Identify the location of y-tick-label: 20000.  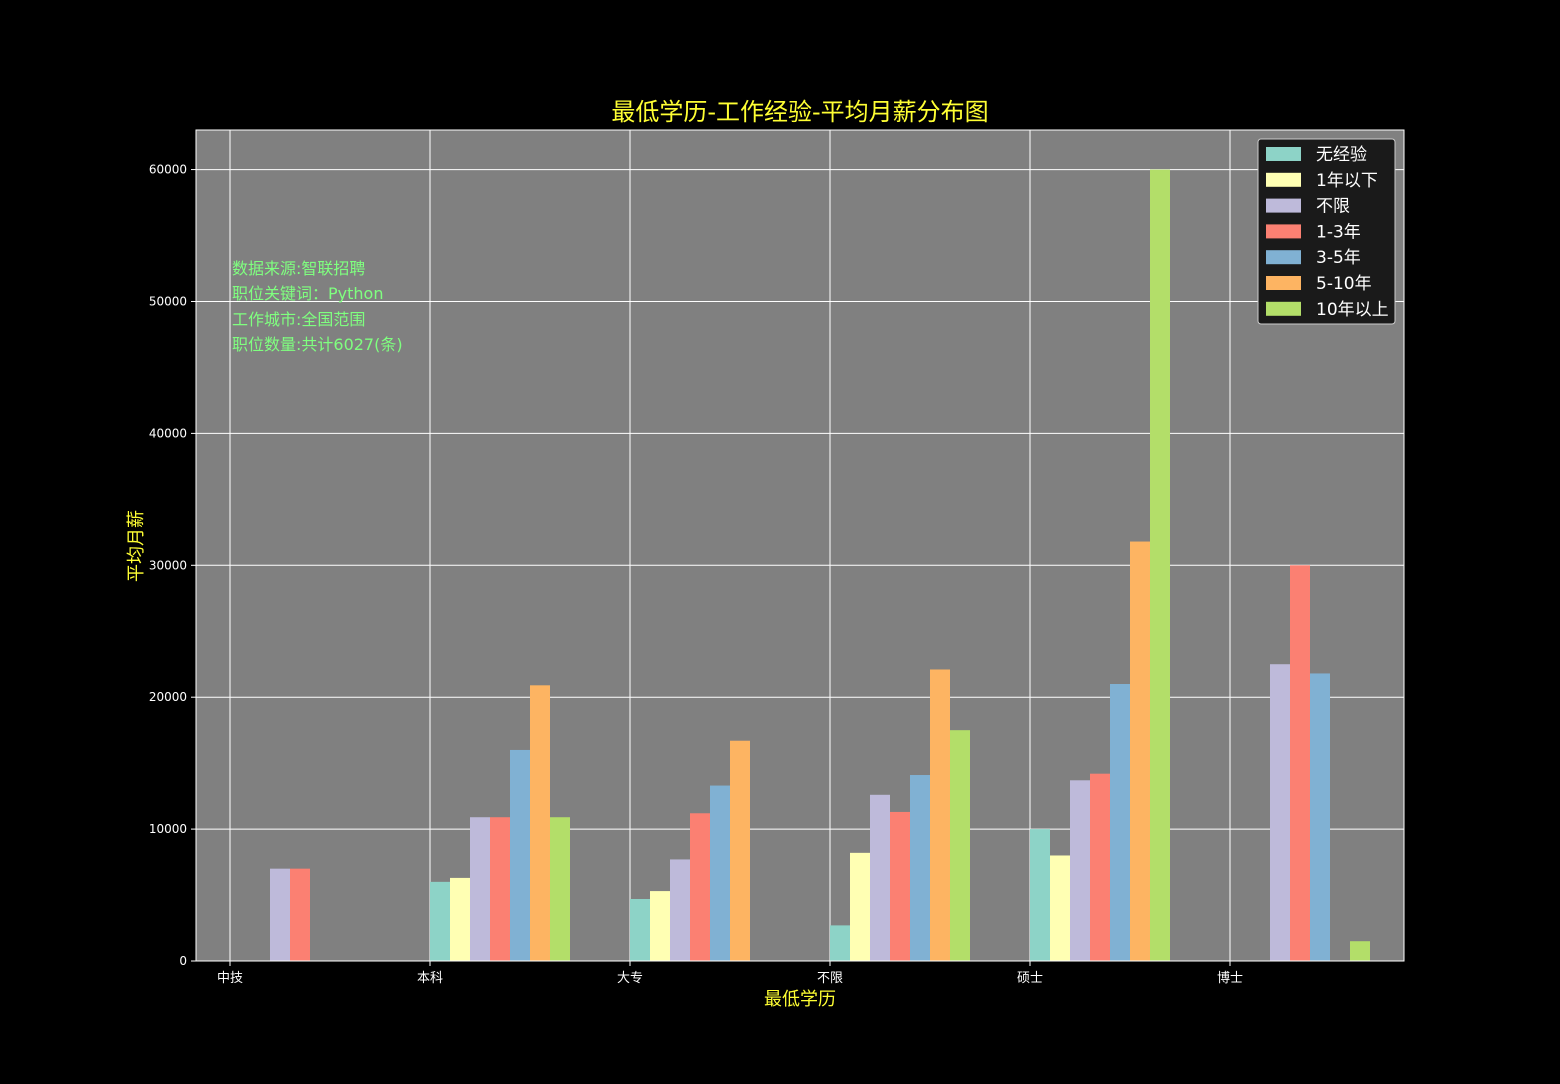
(168, 697).